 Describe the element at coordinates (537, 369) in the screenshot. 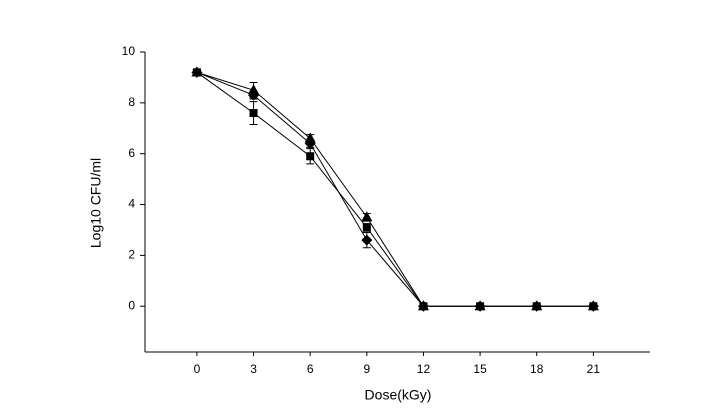

I see `x-tick-label: 18` at that location.